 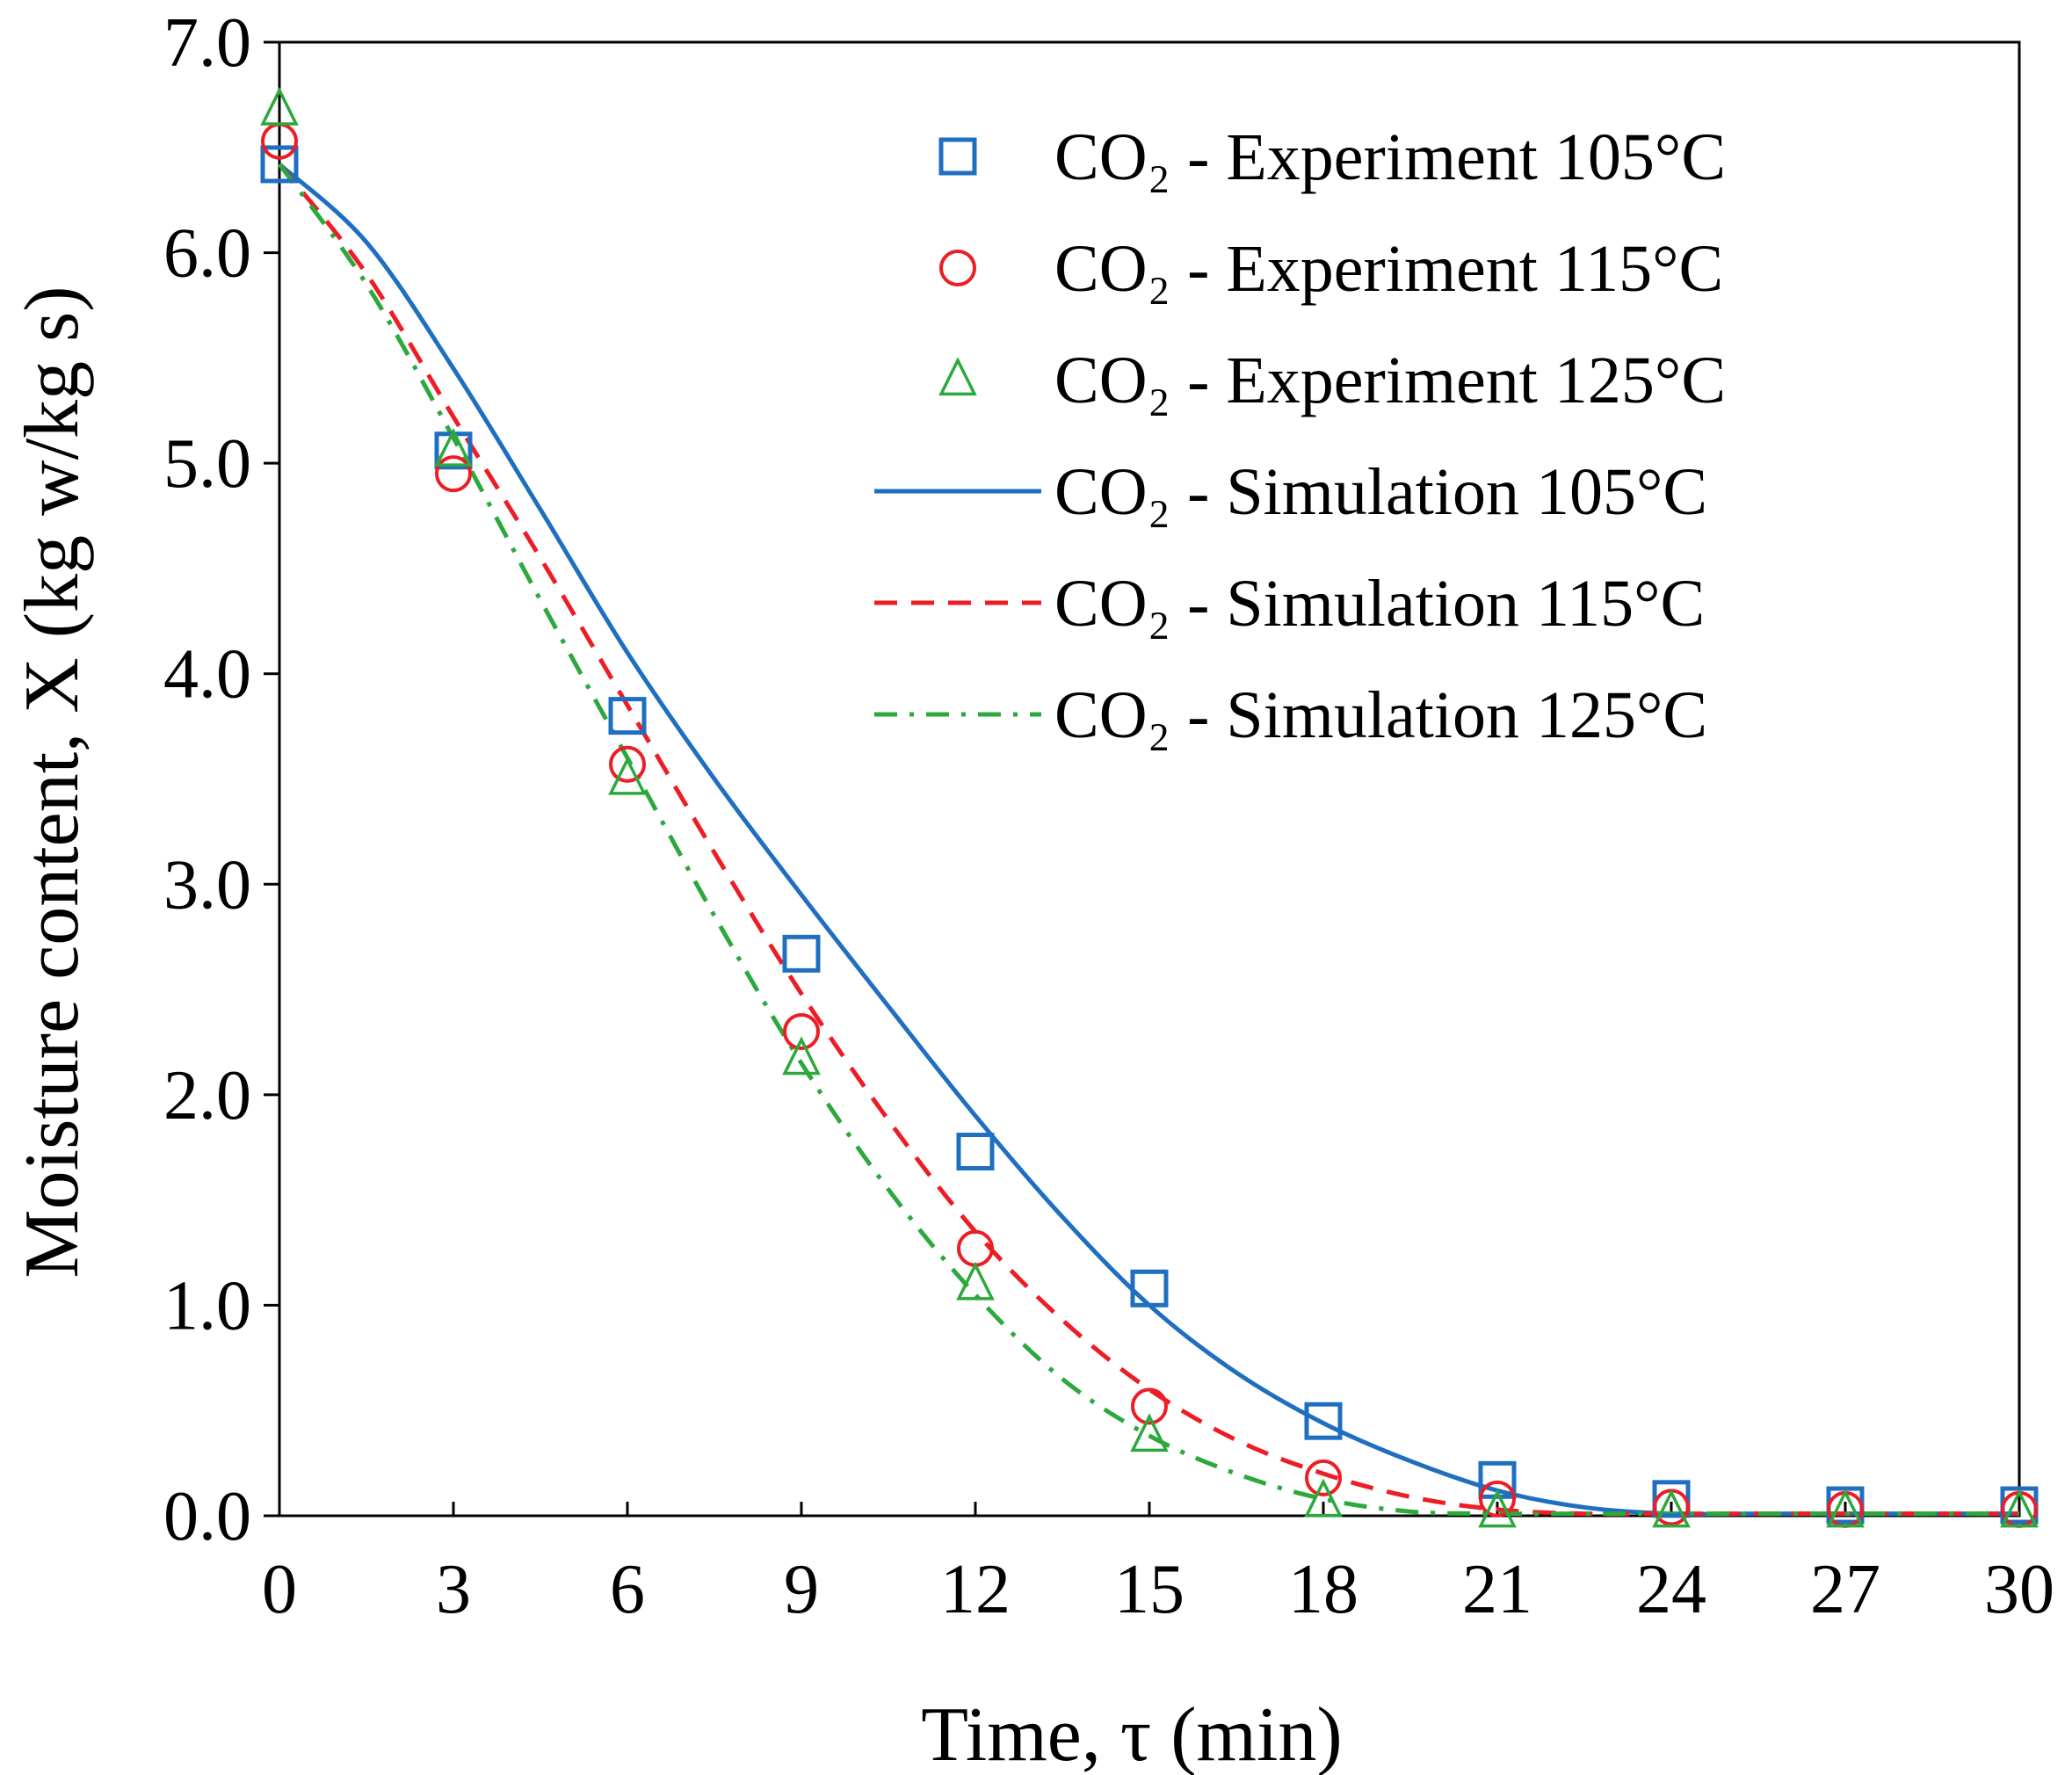 What do you see at coordinates (1323, 1590) in the screenshot?
I see `x-tick-label: 18` at bounding box center [1323, 1590].